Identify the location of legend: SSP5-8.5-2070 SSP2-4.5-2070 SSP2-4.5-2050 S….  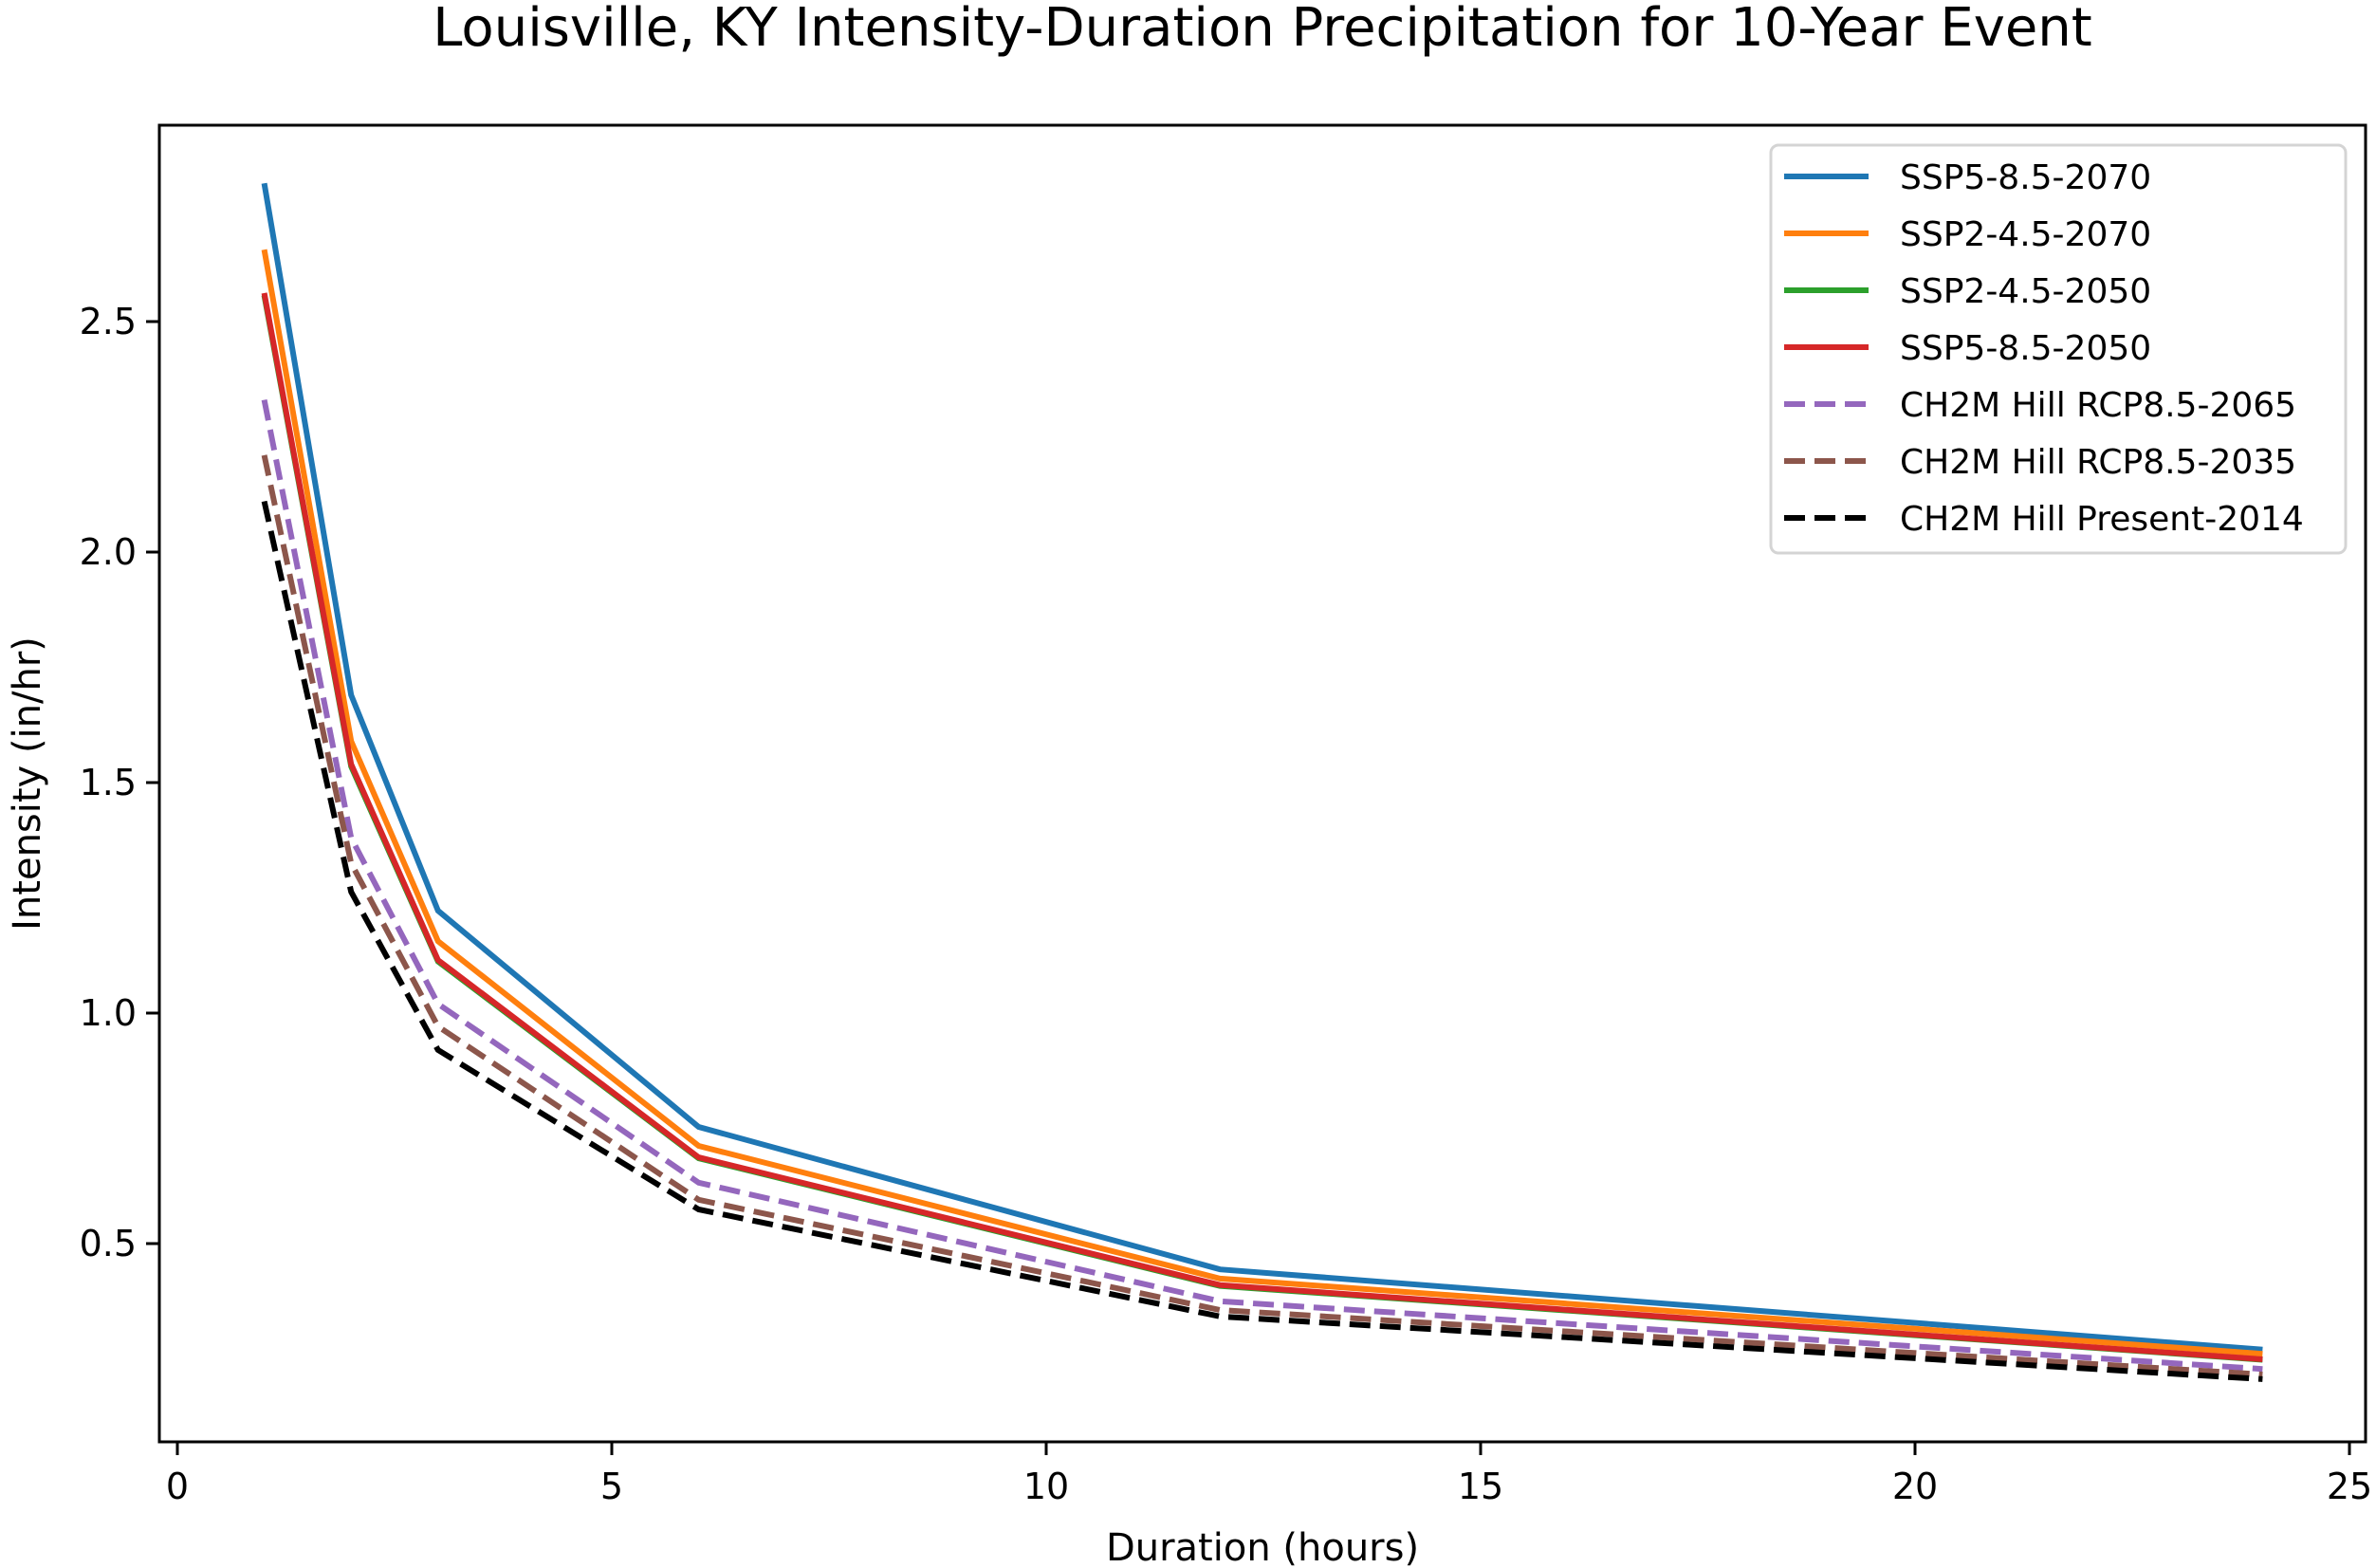
(2058, 349).